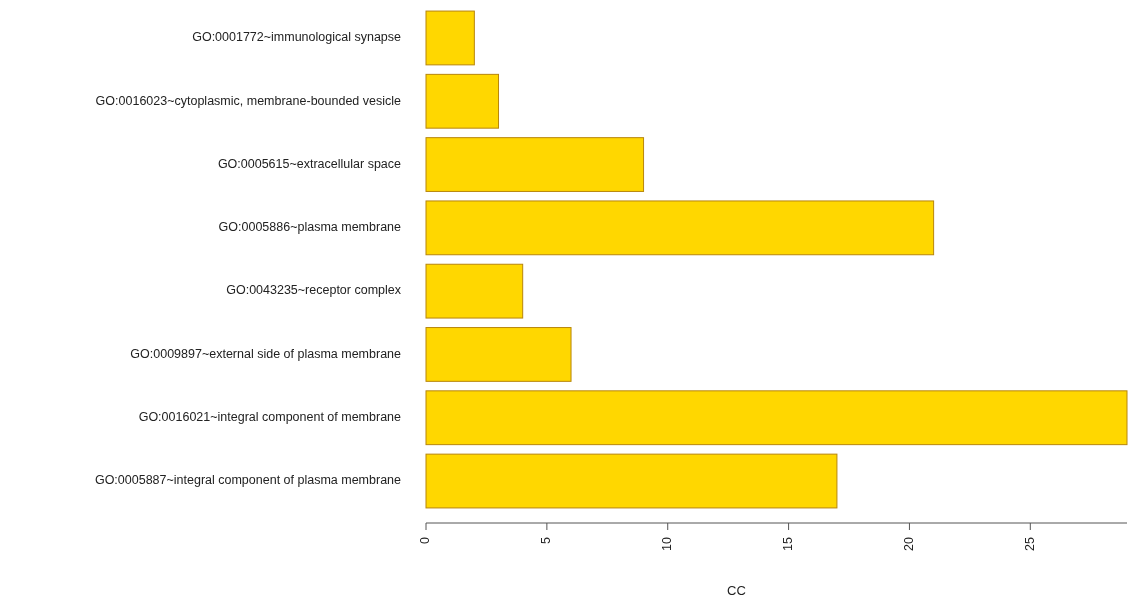 The width and height of the screenshot is (1145, 605). I want to click on y-tick-label: GO:0001772~immunological synapse, so click(297, 37).